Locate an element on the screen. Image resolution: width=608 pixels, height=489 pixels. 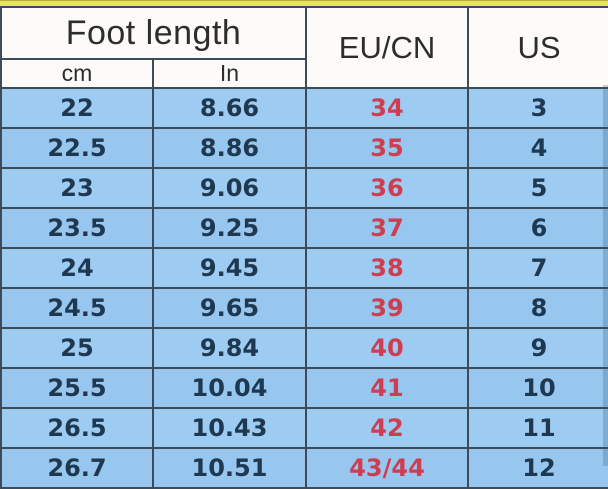
cell-foot-cm: 25 is located at coordinates (77, 348).